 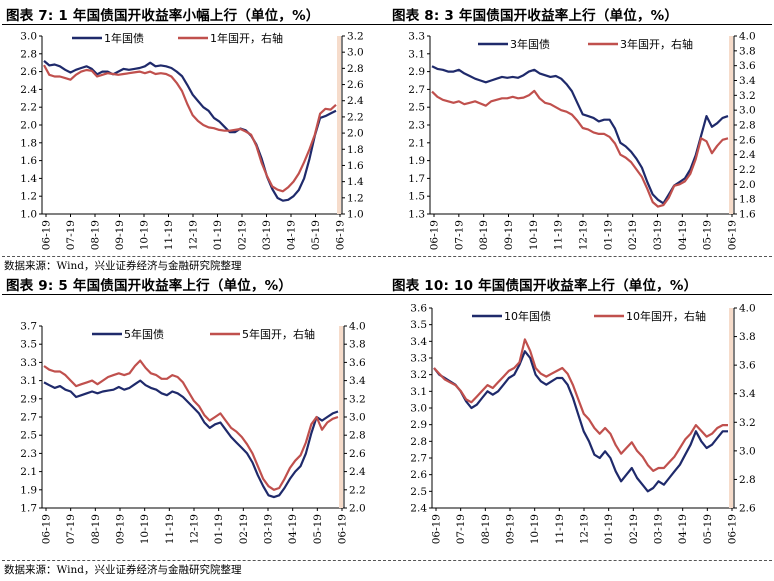 I want to click on fig9-y-tick-label-left: 2.1, so click(x=28, y=472).